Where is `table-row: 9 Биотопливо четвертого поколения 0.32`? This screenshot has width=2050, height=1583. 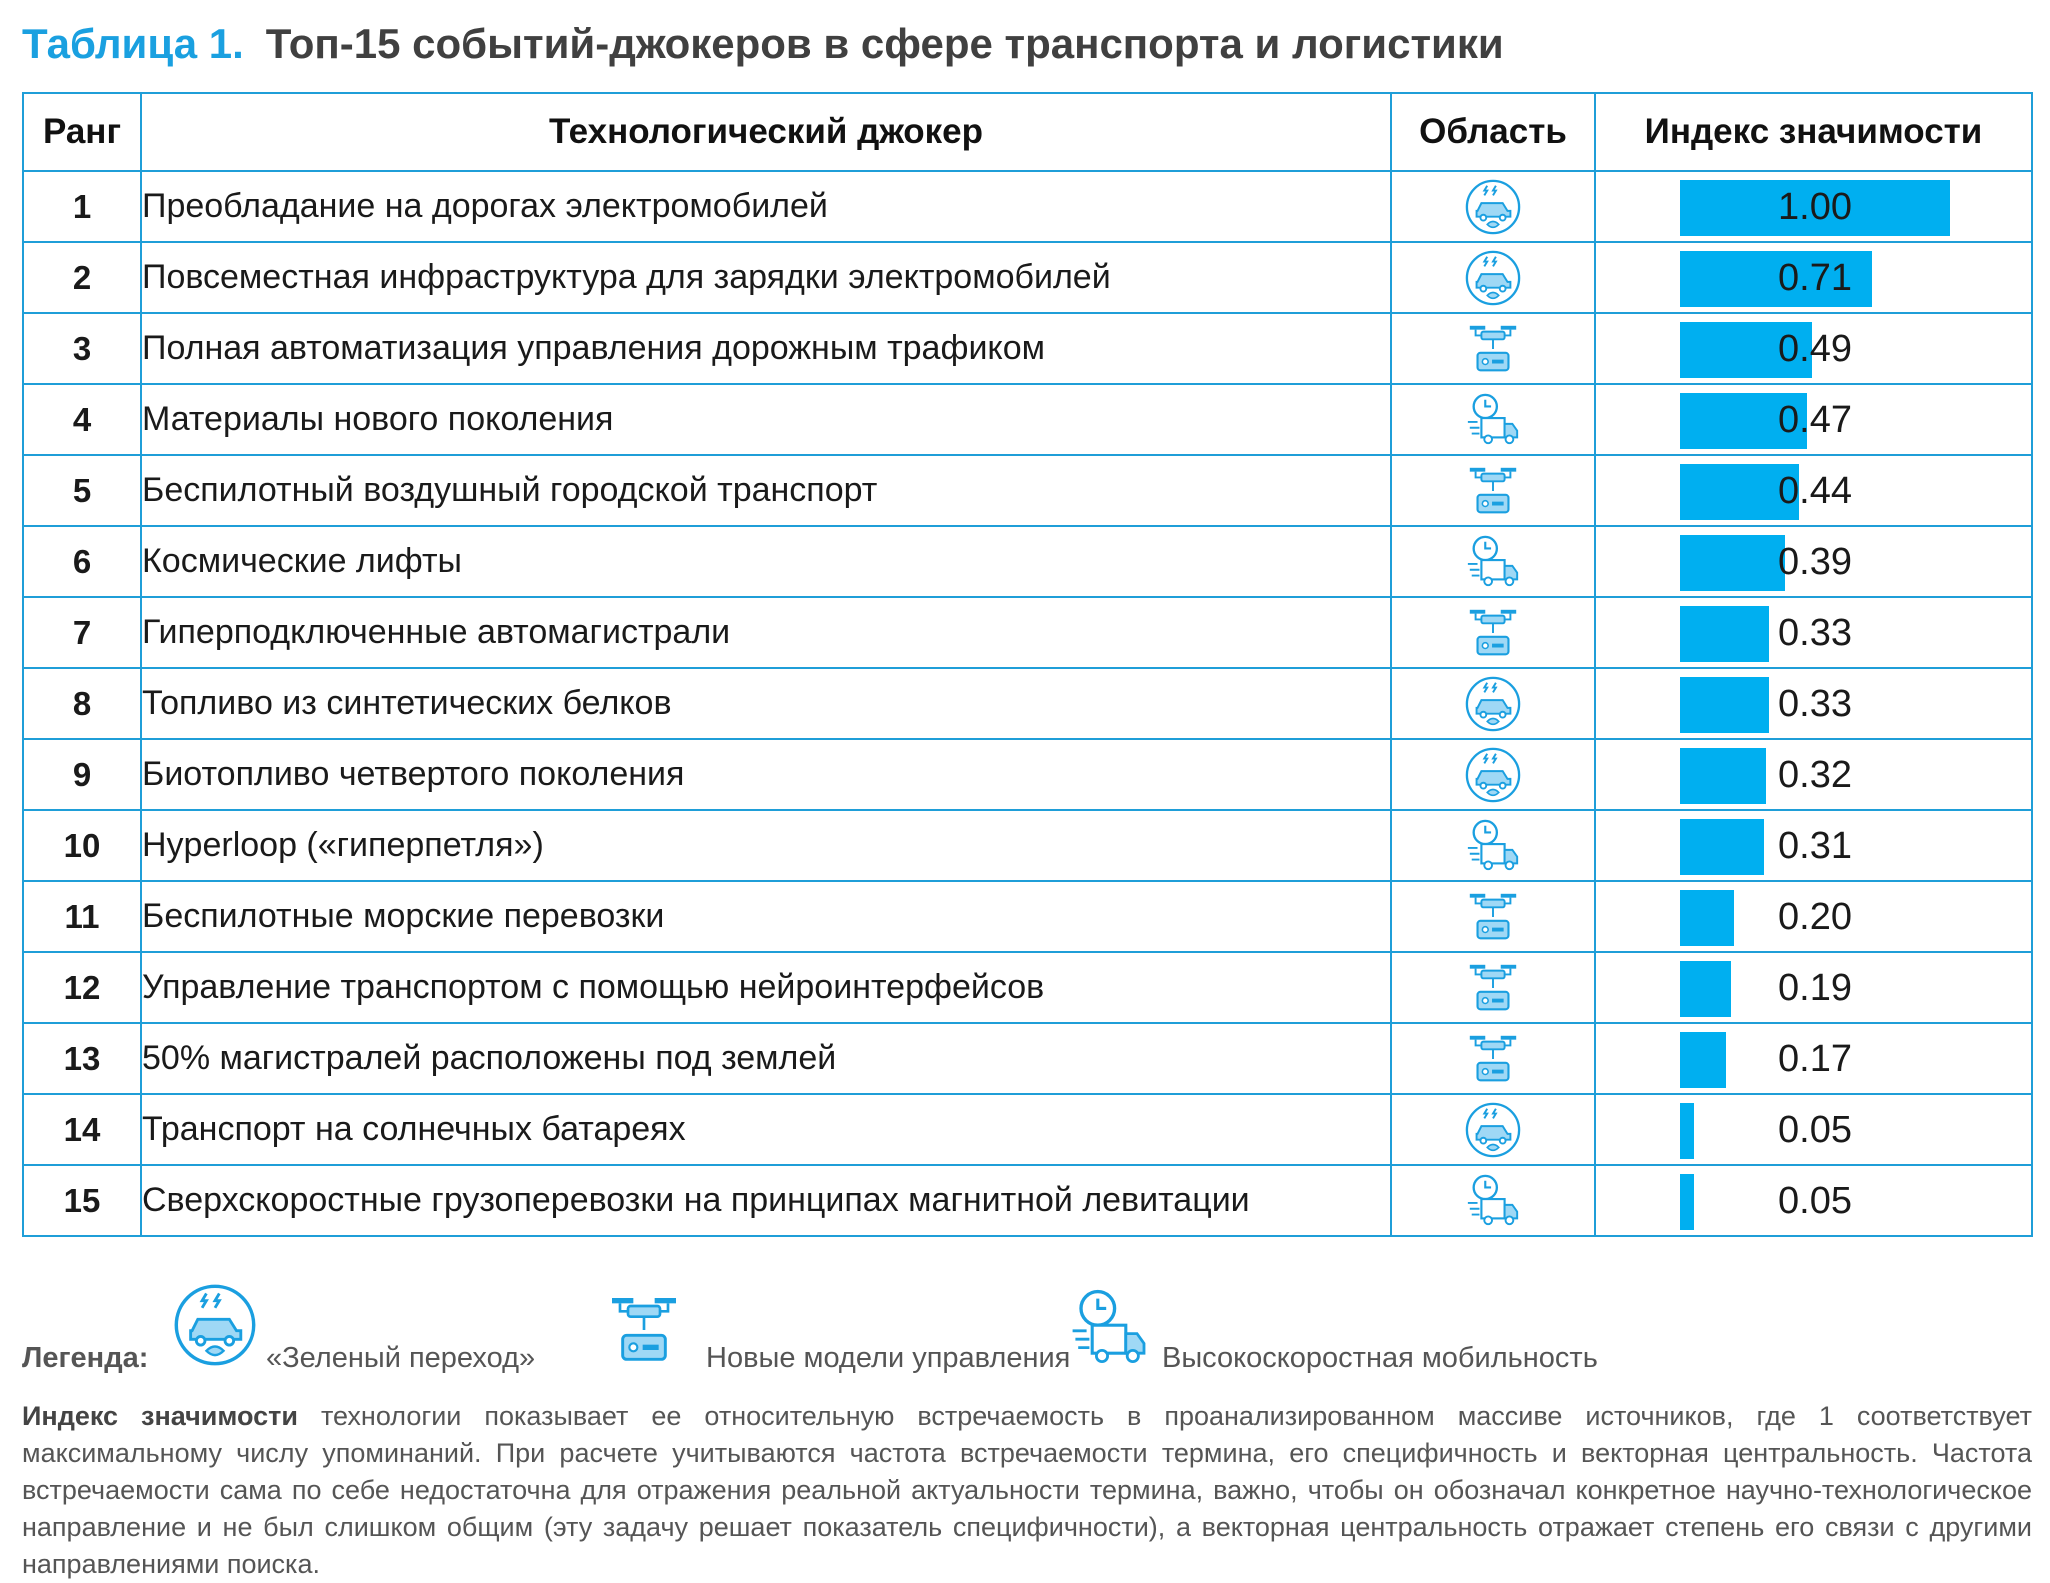 table-row: 9 Биотопливо четвертого поколения 0.32 is located at coordinates (1027, 774).